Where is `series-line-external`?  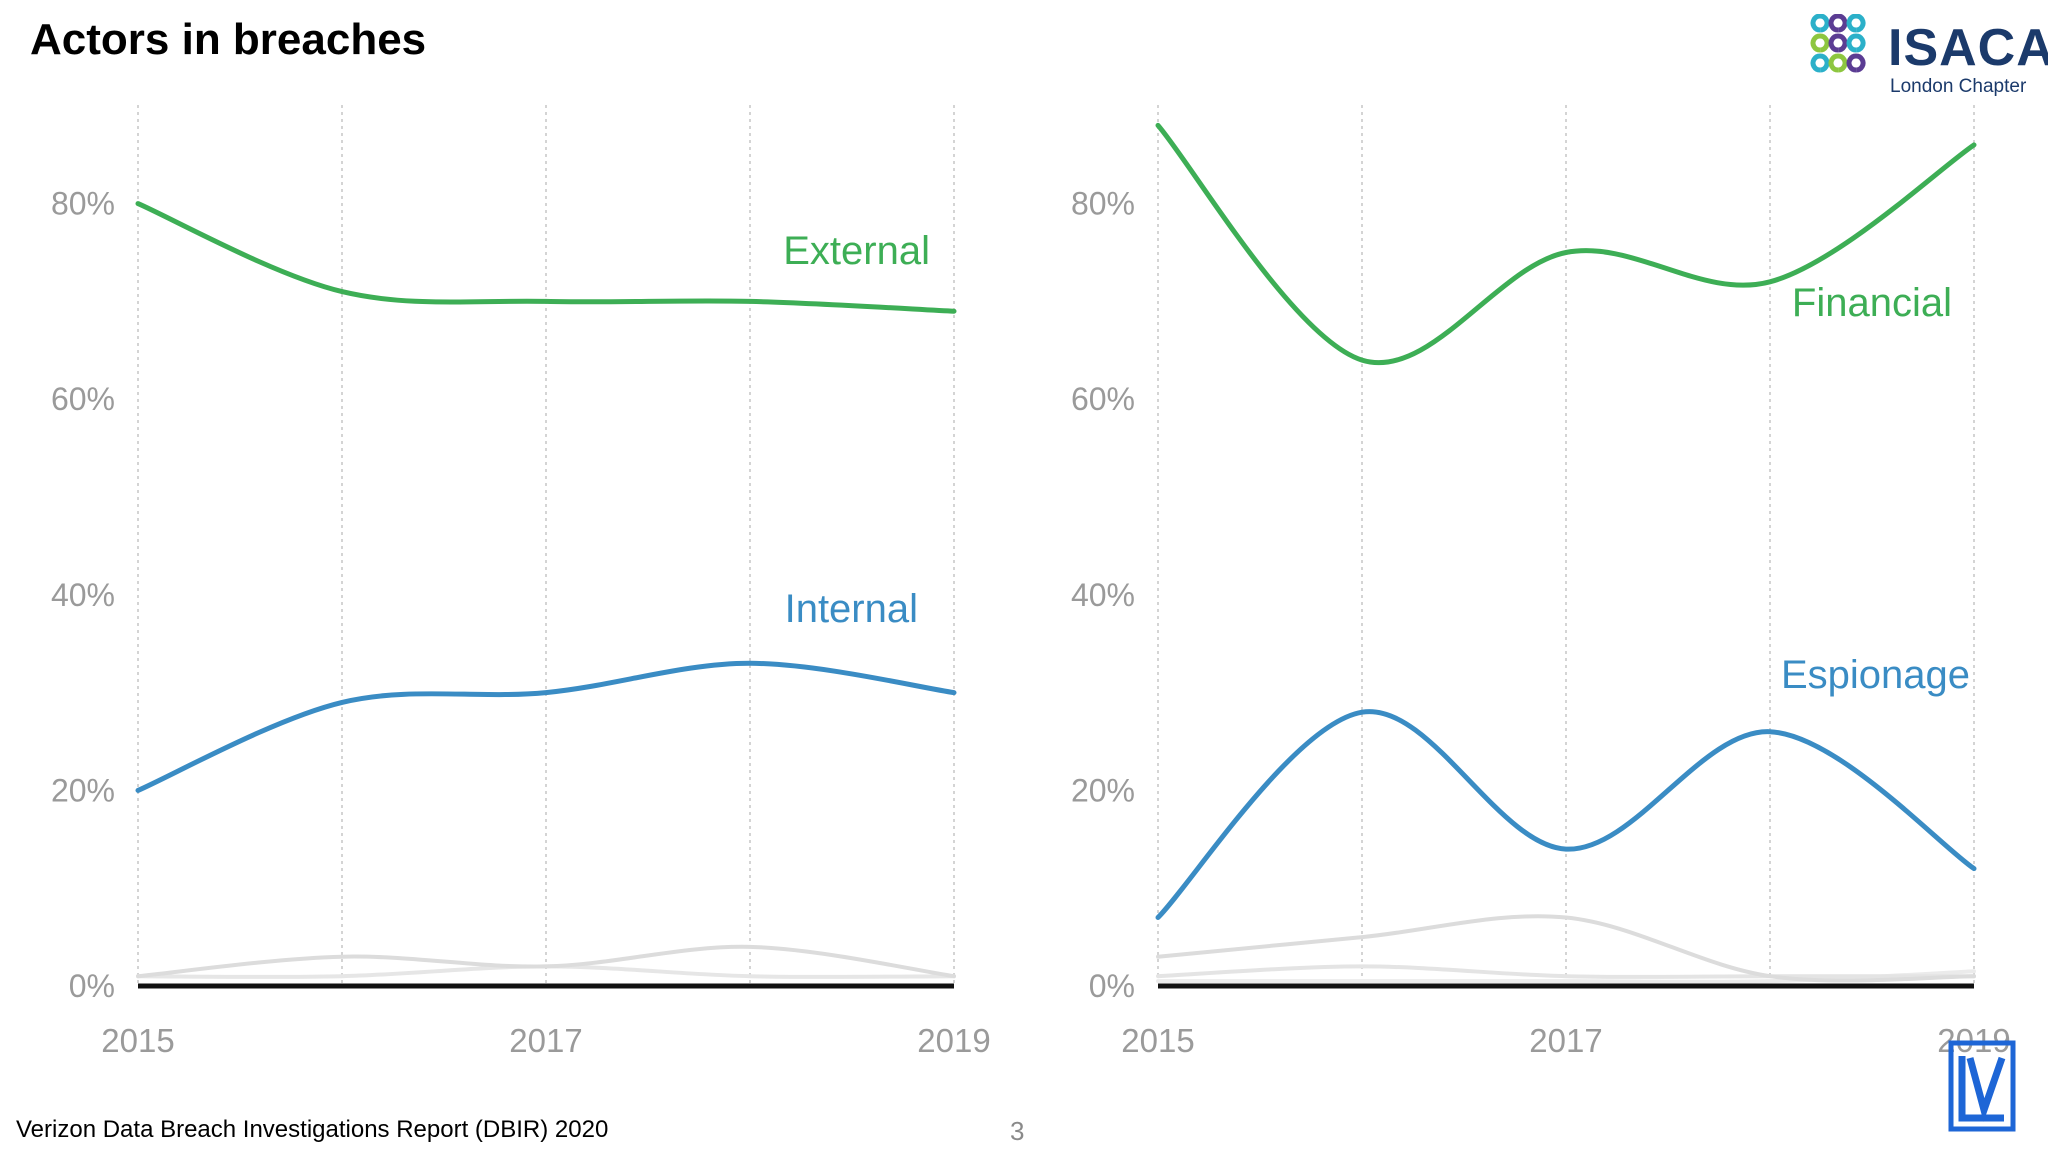
series-line-external is located at coordinates (546, 257).